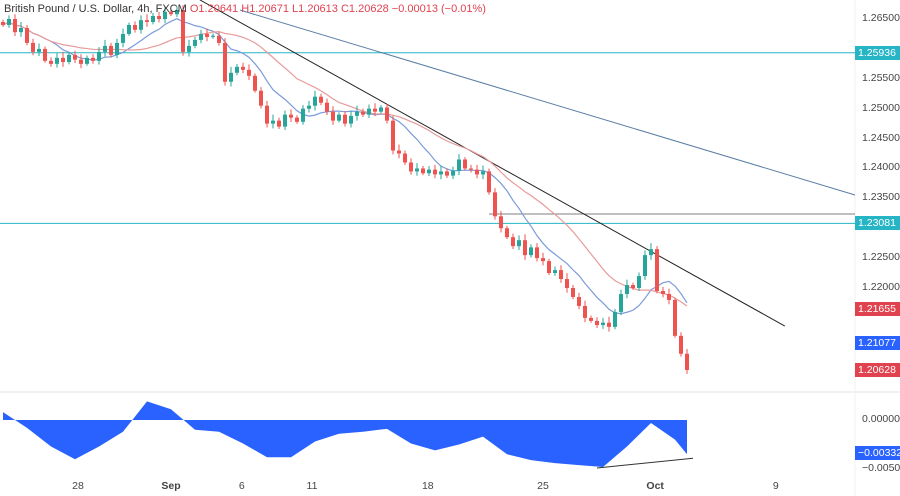 This screenshot has width=900, height=496. I want to click on ohlc-change: −0.00013 (−0.01%), so click(438, 9).